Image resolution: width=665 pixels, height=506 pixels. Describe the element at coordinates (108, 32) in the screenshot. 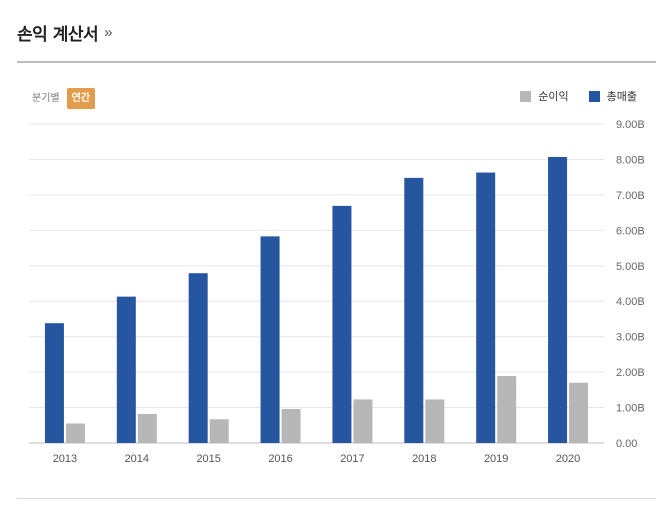

I see `more-link: »` at that location.